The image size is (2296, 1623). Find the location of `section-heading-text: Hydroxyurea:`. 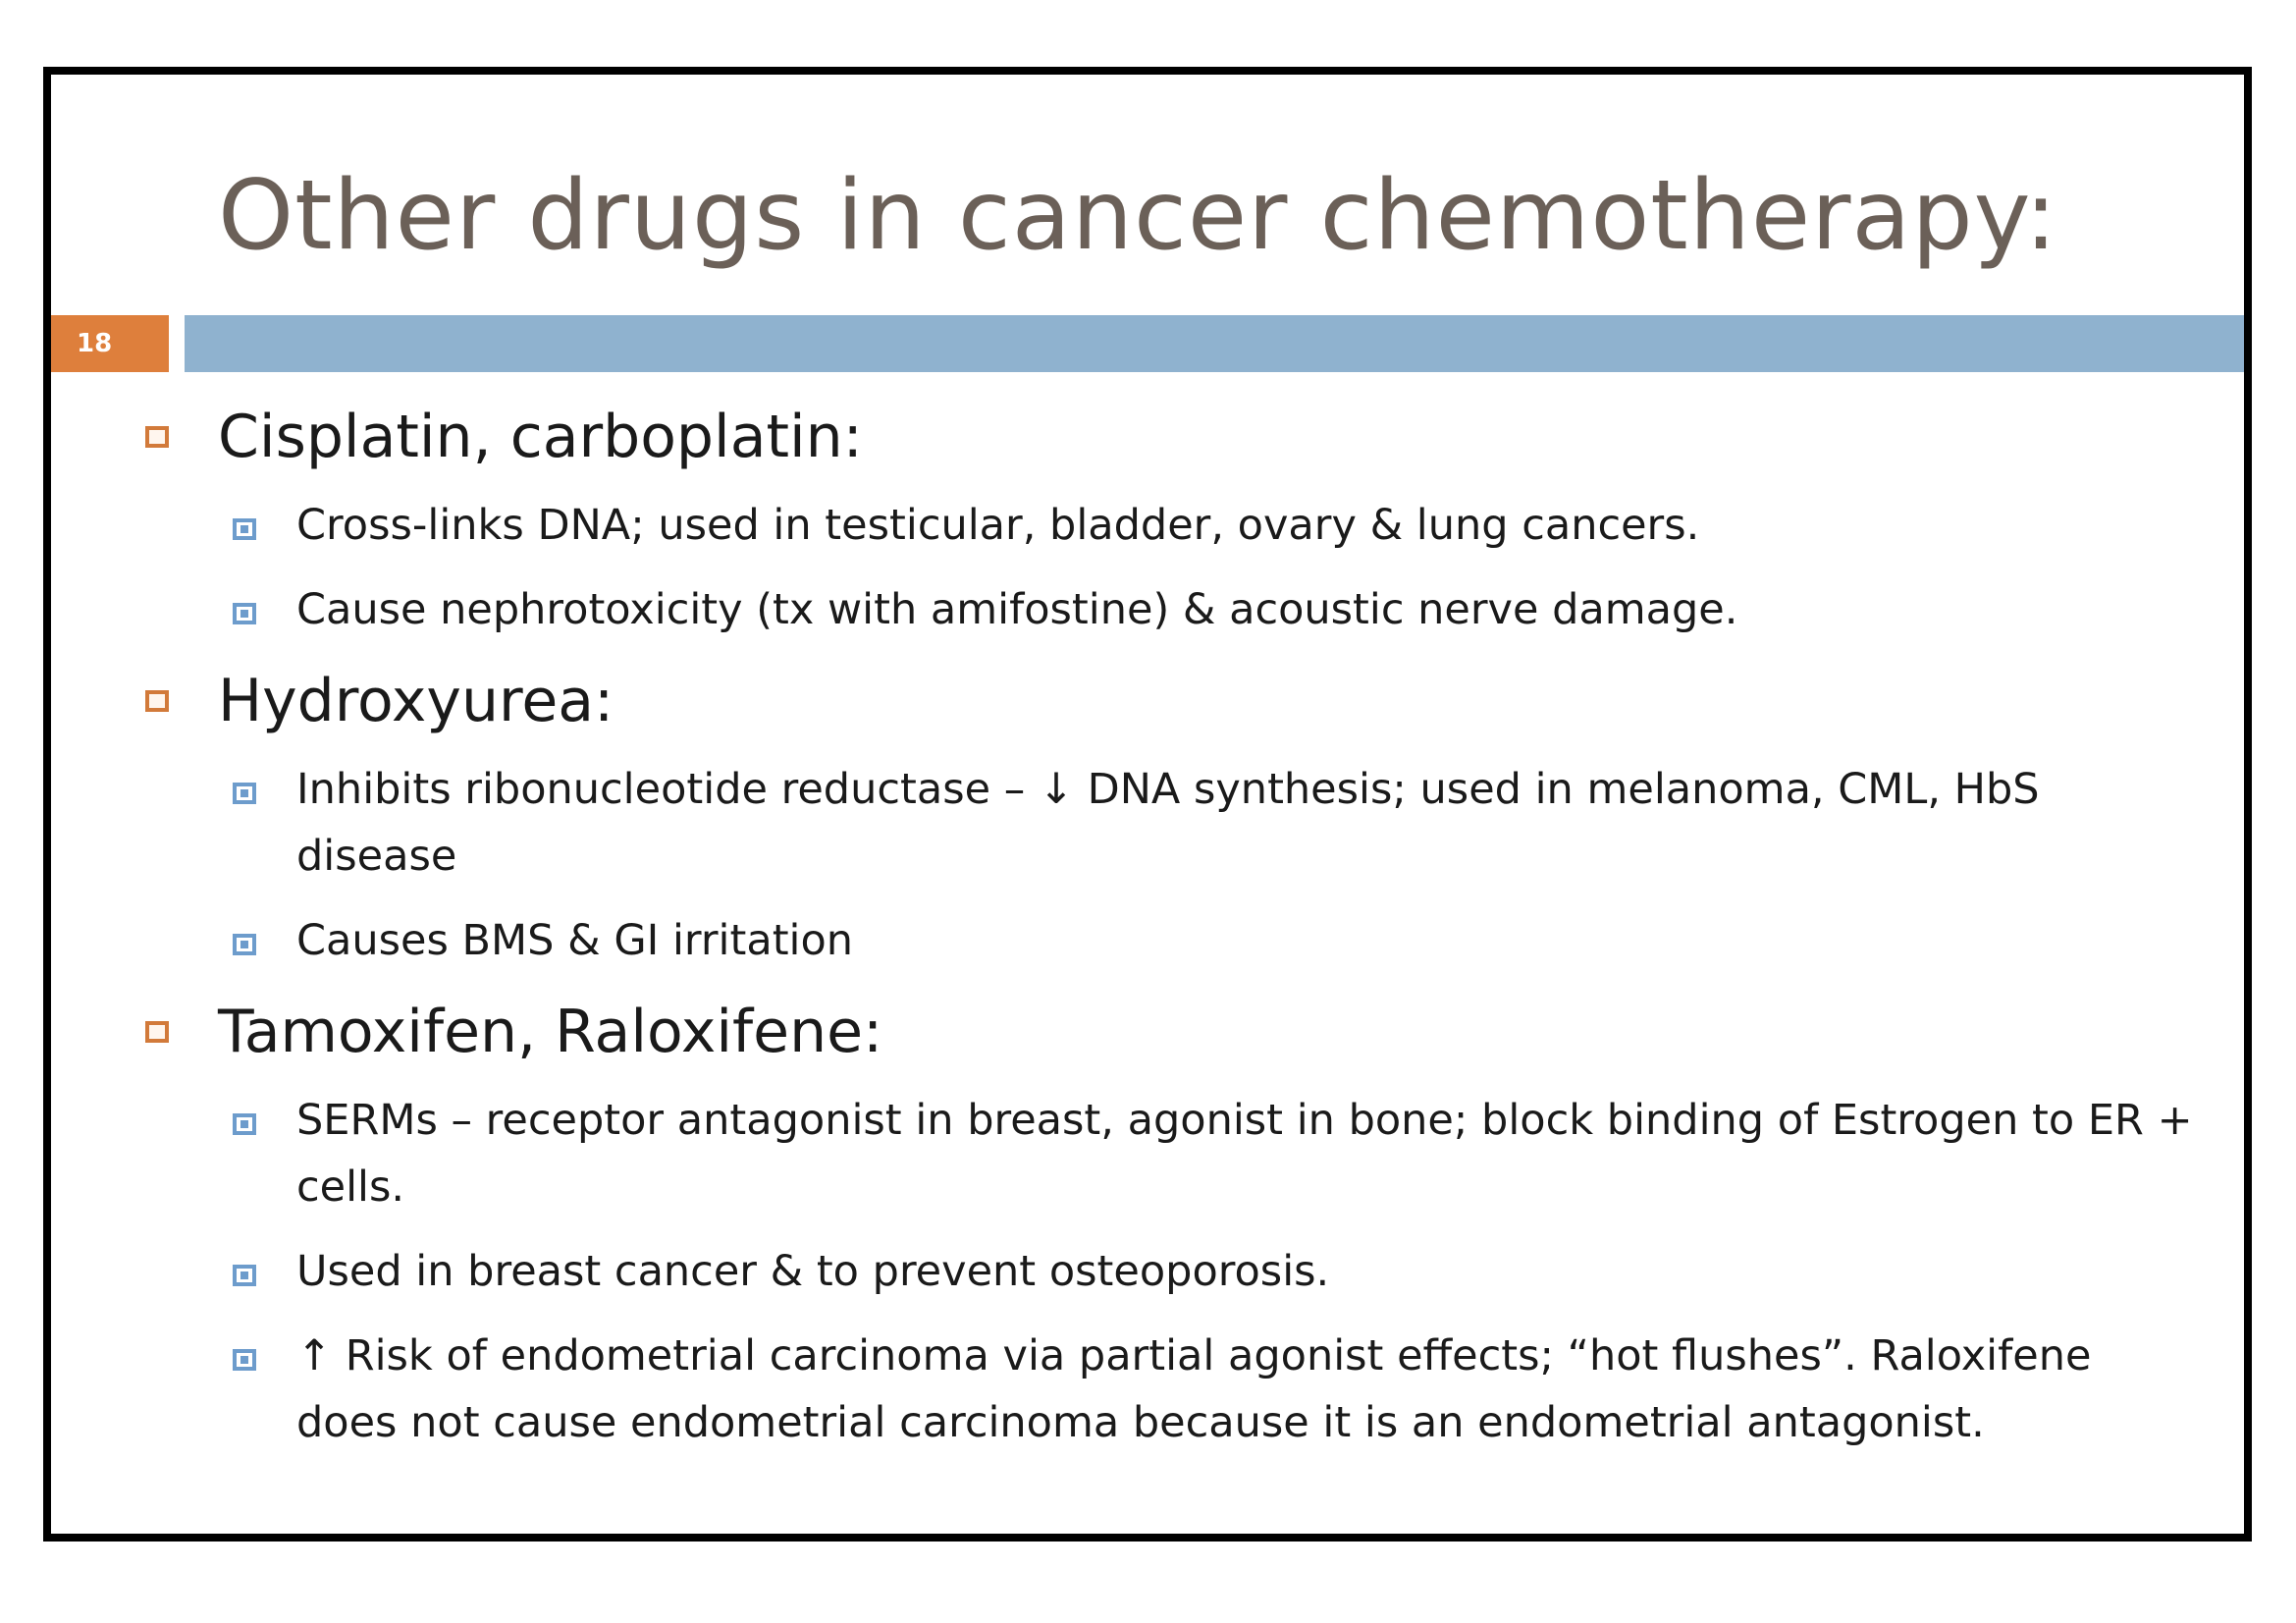

section-heading-text: Hydroxyurea: is located at coordinates (416, 701).